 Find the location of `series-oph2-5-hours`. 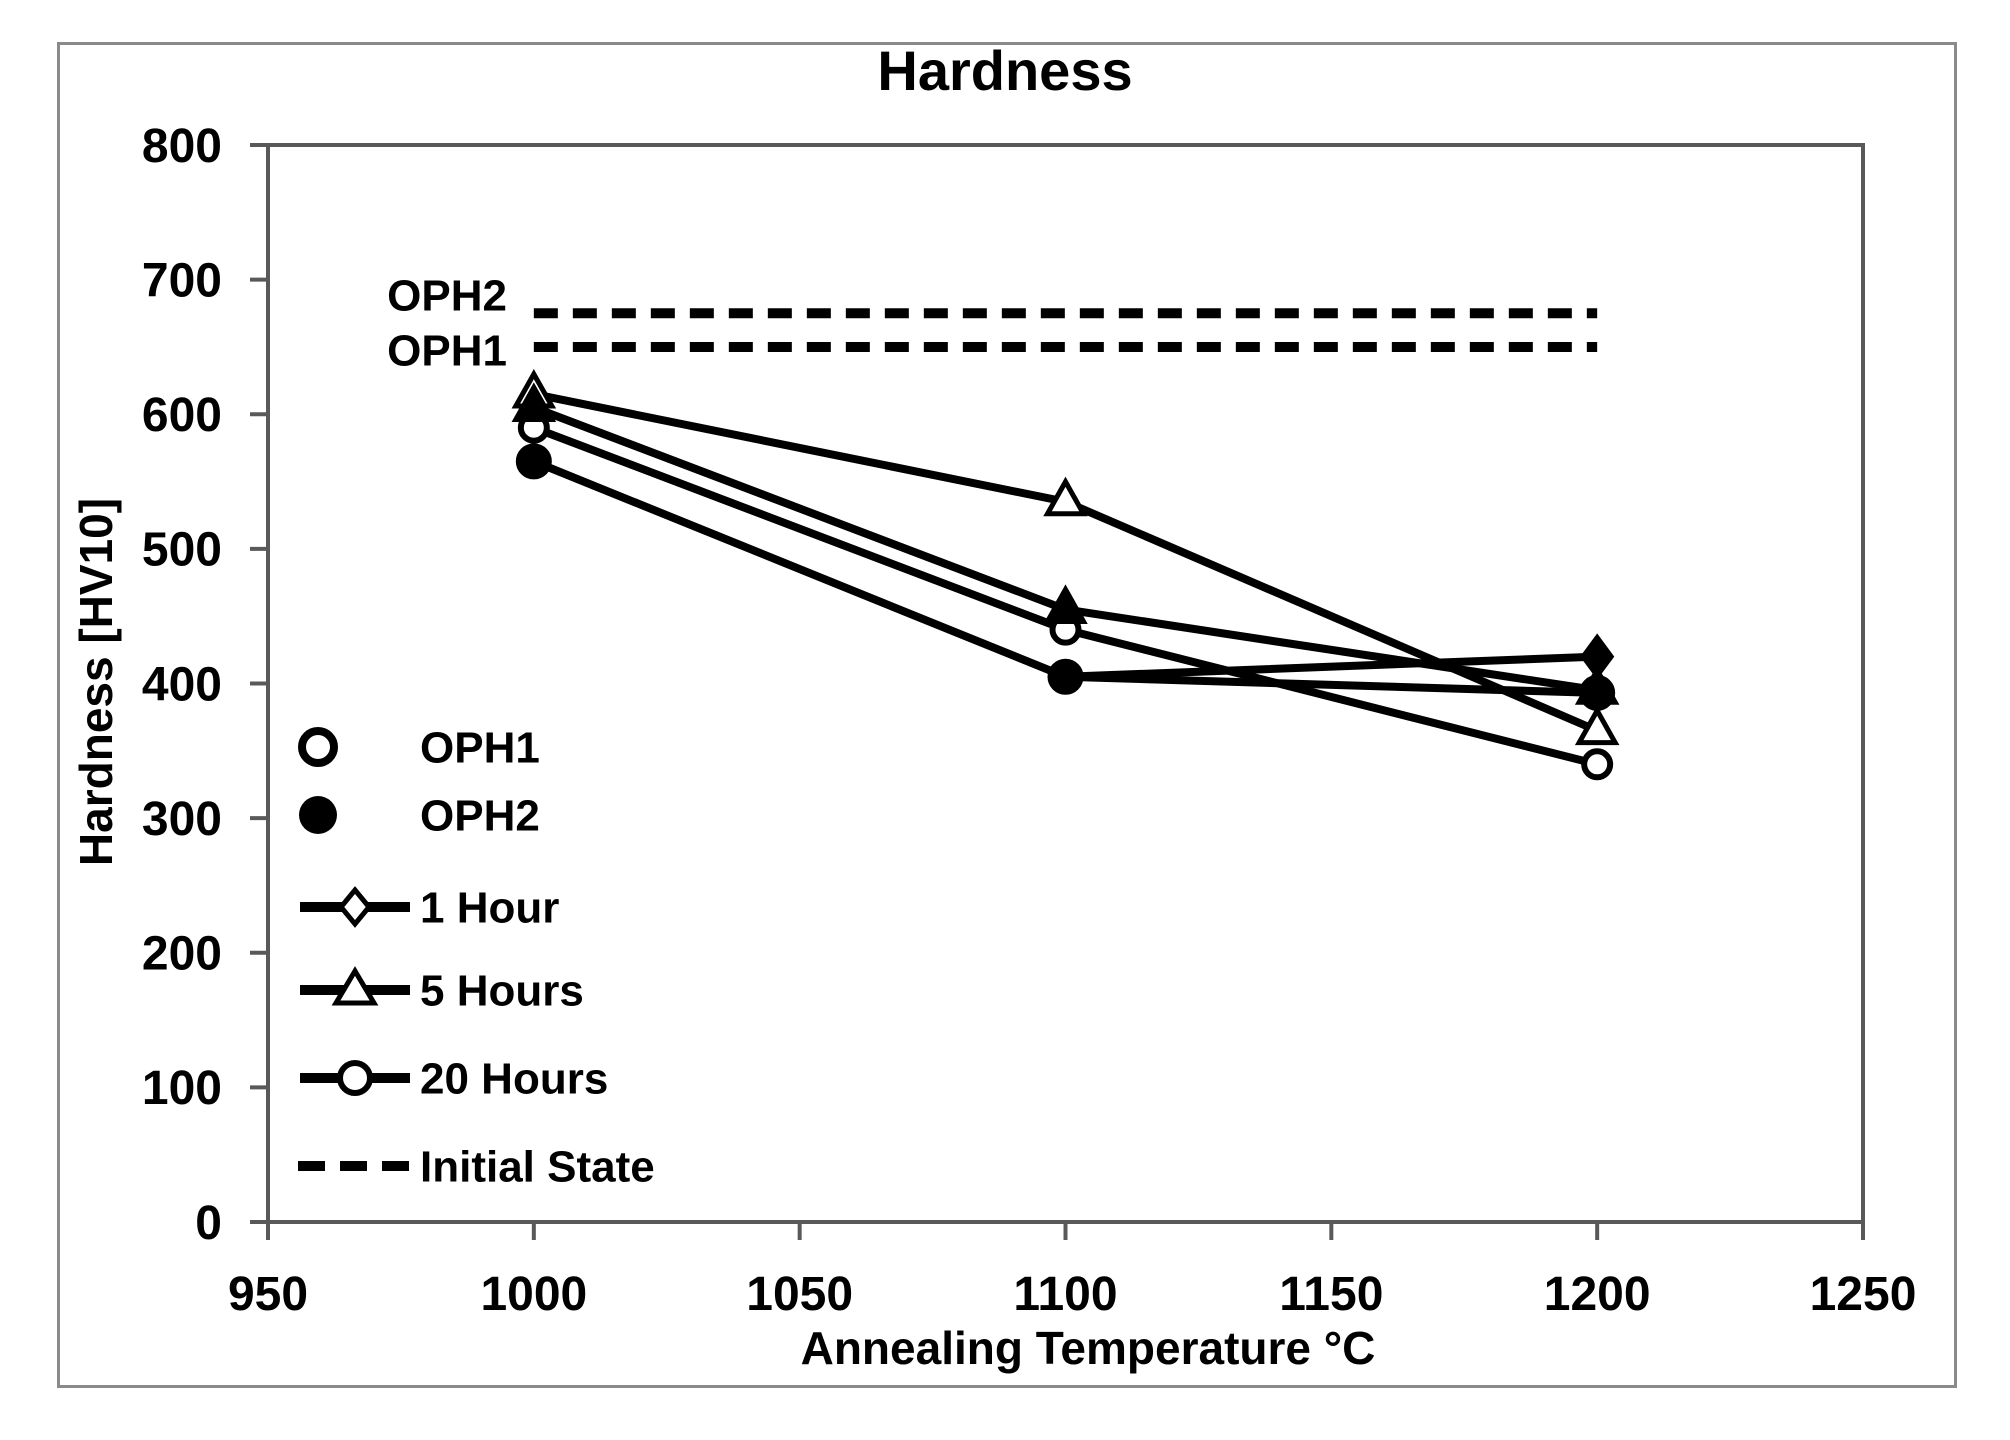

series-oph2-5-hours is located at coordinates (1065, 543).